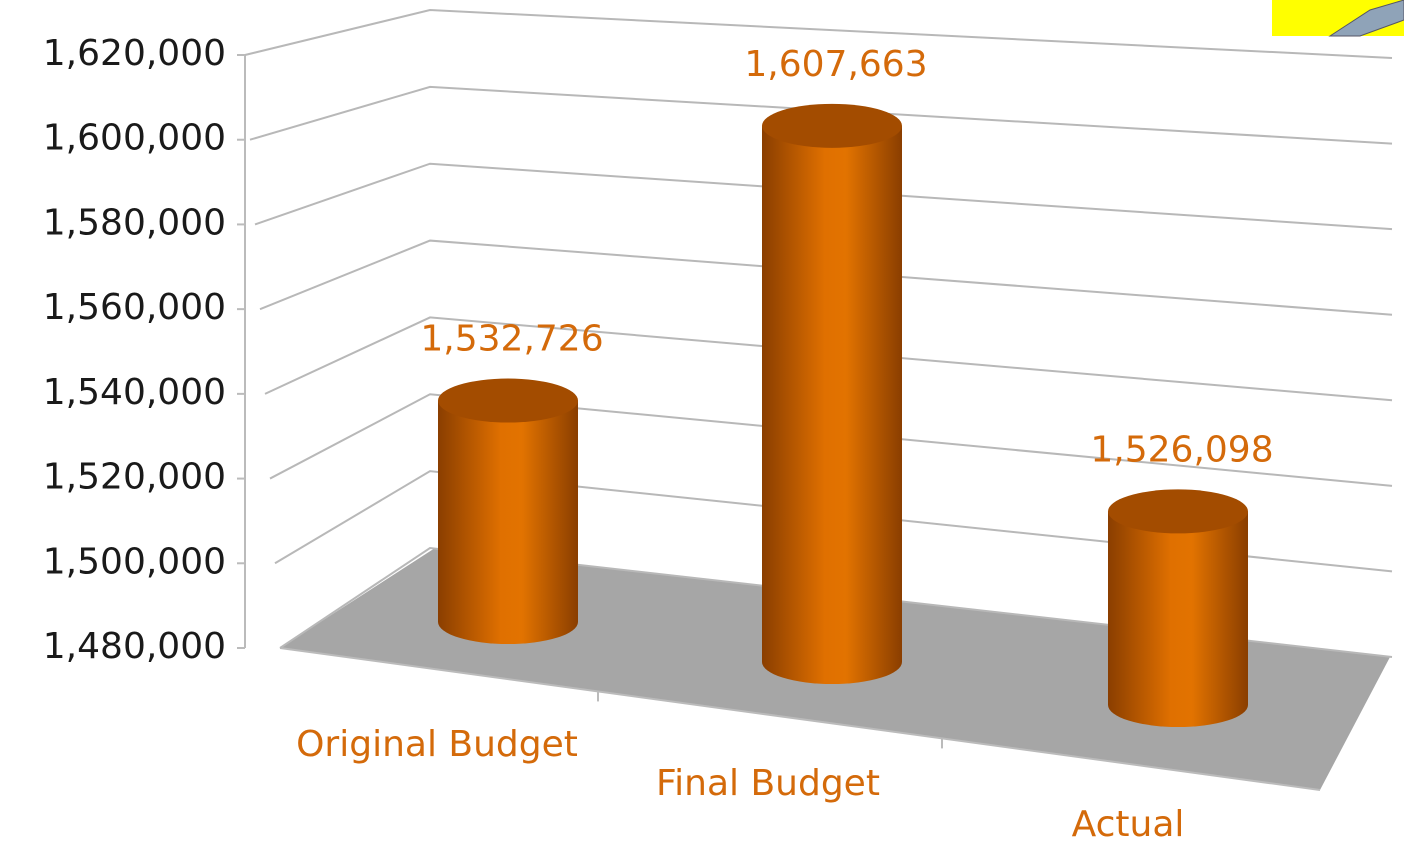 The image size is (1404, 843). Describe the element at coordinates (800, 719) in the screenshot. I see `x-axis` at that location.